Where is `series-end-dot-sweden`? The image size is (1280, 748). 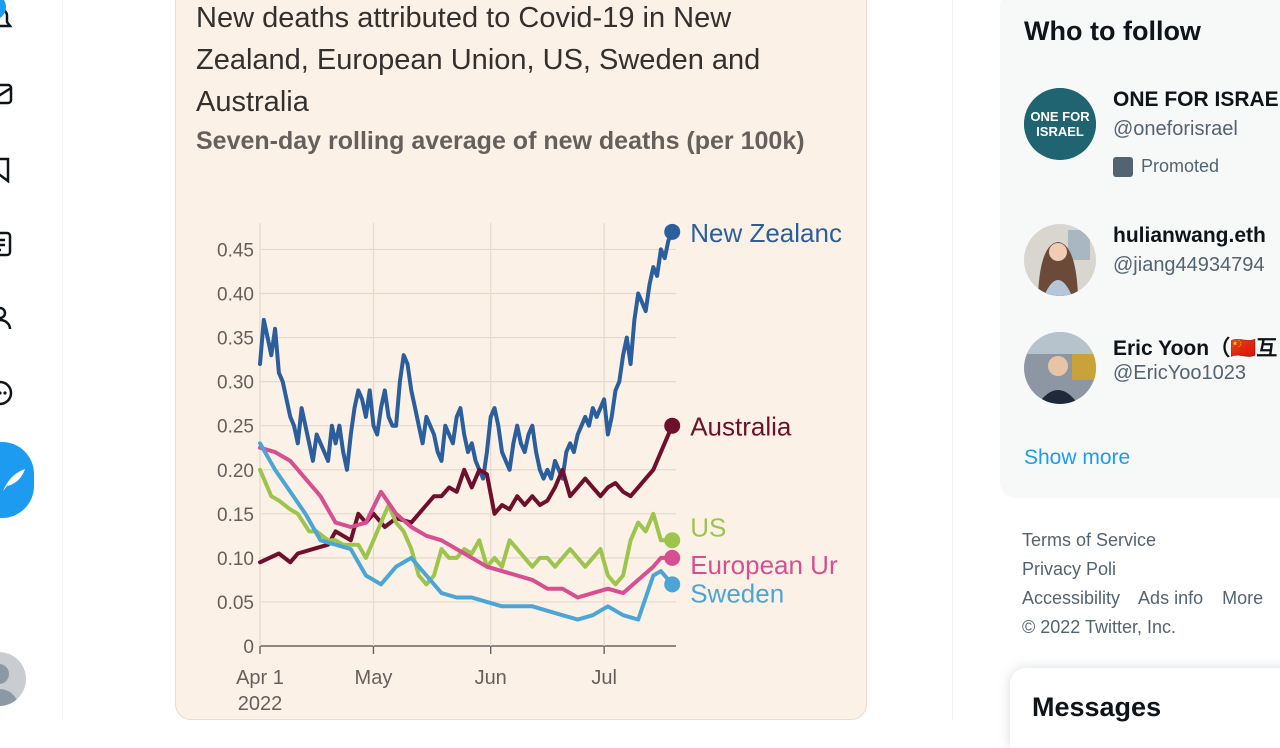
series-end-dot-sweden is located at coordinates (672, 584).